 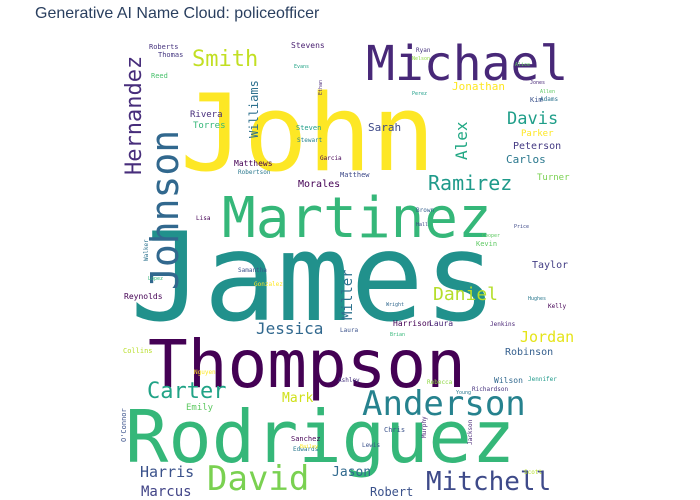 What do you see at coordinates (349, 380) in the screenshot?
I see `word-ashley: Ashley` at bounding box center [349, 380].